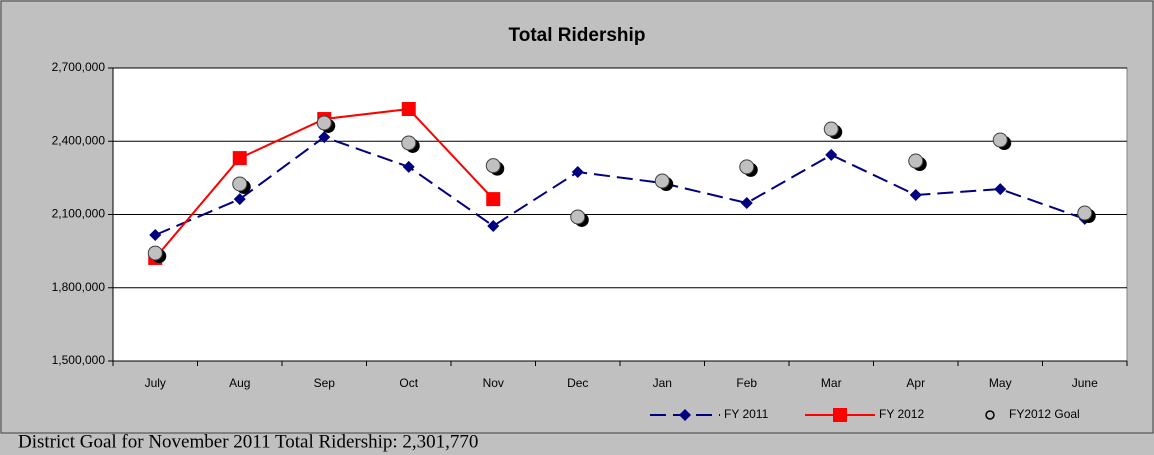  I want to click on x-tick-label: Mar, so click(831, 383).